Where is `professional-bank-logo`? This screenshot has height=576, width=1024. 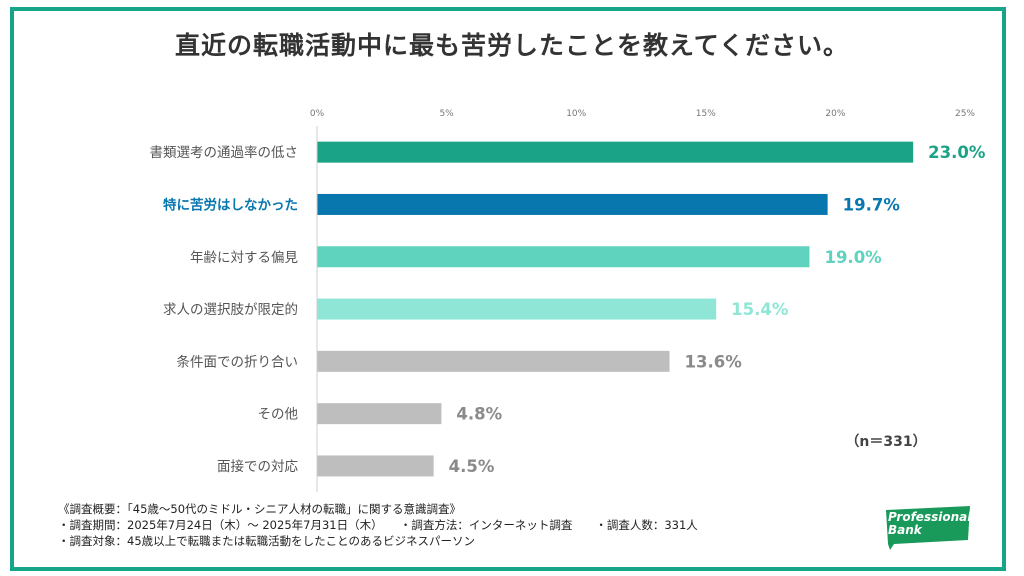
professional-bank-logo is located at coordinates (928, 528).